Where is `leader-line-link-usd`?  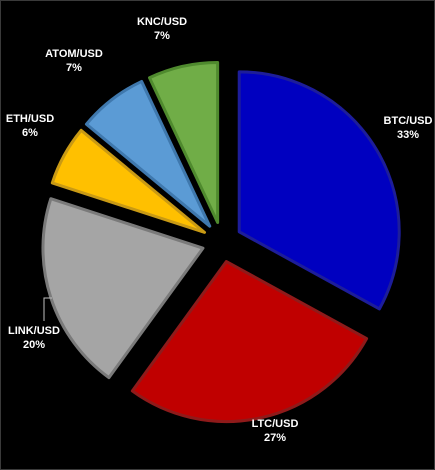
leader-line-link-usd is located at coordinates (47, 309).